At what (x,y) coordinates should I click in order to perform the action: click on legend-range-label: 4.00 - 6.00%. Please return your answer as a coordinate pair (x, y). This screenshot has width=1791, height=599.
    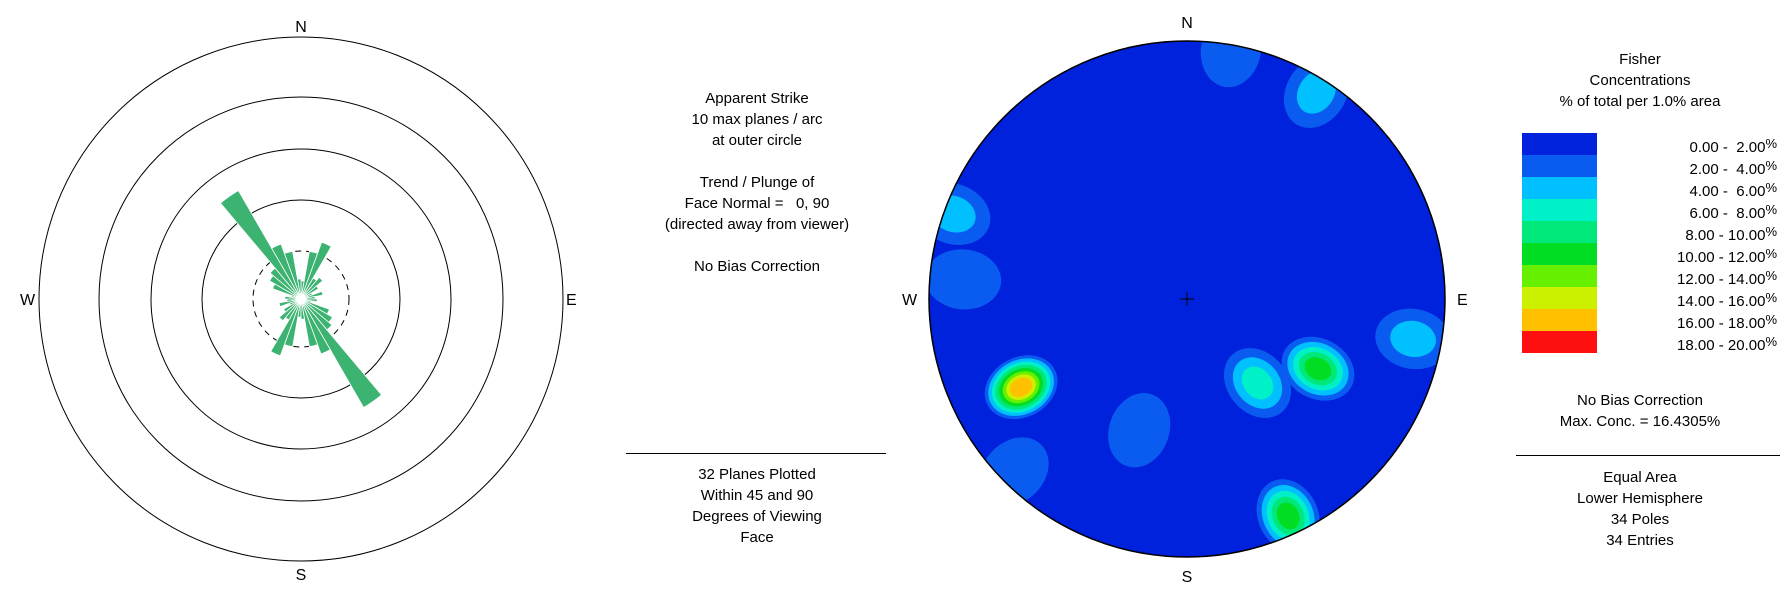
    Looking at the image, I should click on (1697, 190).